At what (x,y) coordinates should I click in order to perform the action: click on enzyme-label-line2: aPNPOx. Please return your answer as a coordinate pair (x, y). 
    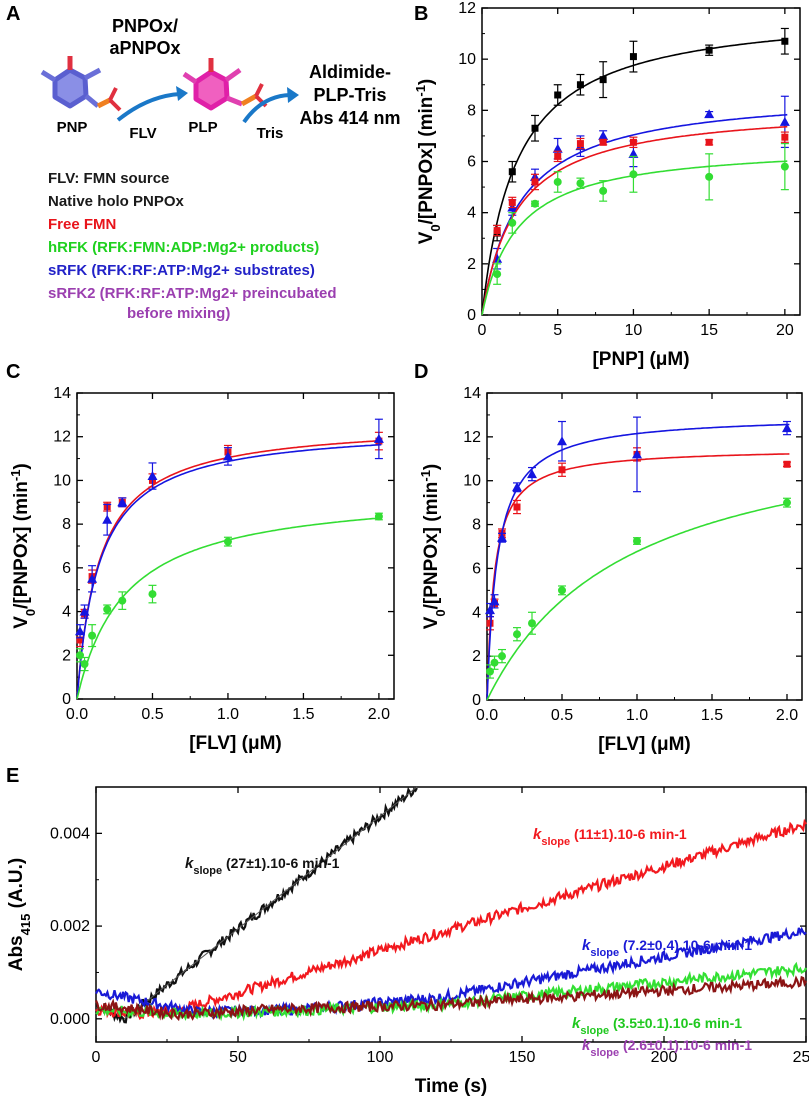
    Looking at the image, I should click on (144, 48).